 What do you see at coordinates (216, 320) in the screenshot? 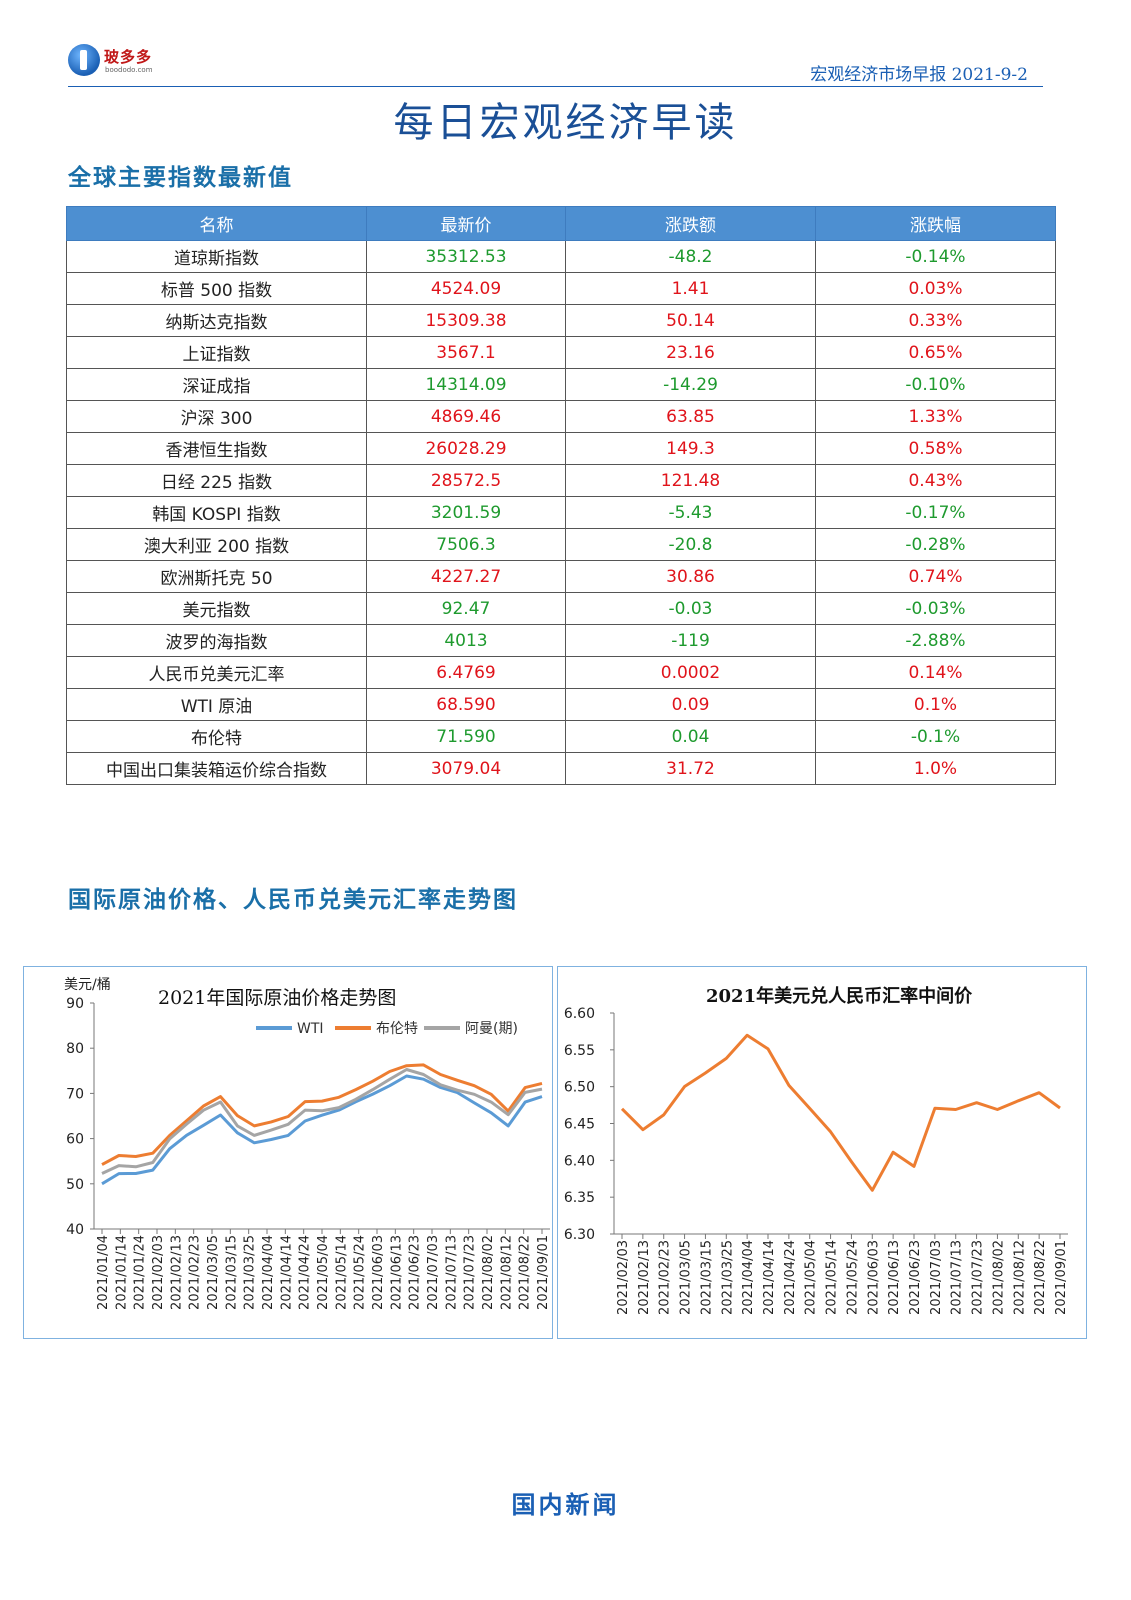
I see `index-name: 纳斯达克指数` at bounding box center [216, 320].